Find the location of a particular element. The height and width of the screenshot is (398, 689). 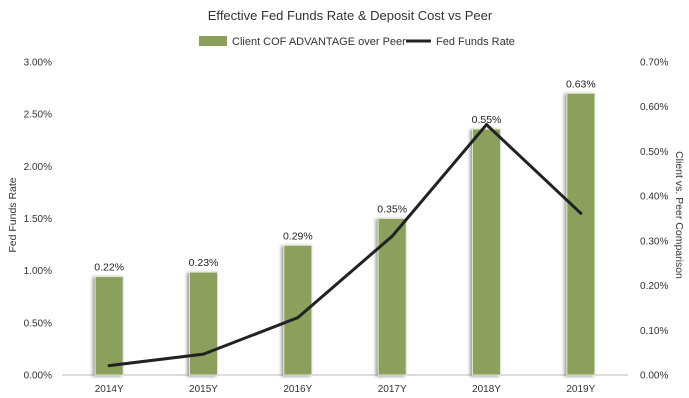

y-axis-left-title: Fed Funds Rate is located at coordinates (13, 214).